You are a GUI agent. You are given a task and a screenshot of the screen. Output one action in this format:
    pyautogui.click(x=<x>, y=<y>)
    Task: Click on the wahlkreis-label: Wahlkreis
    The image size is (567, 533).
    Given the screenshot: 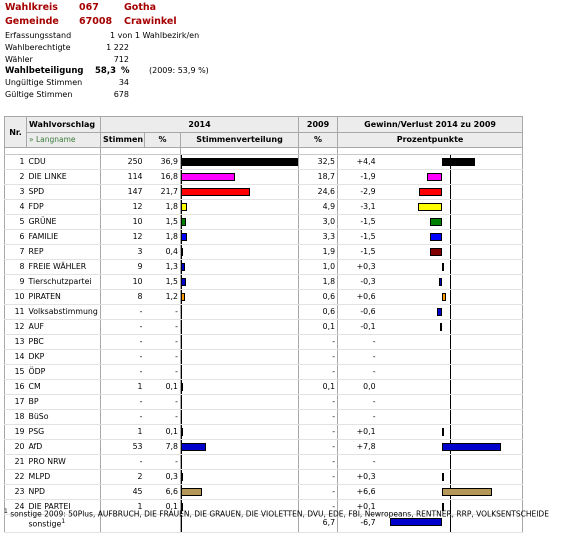 What is the action you would take?
    pyautogui.click(x=31, y=7)
    